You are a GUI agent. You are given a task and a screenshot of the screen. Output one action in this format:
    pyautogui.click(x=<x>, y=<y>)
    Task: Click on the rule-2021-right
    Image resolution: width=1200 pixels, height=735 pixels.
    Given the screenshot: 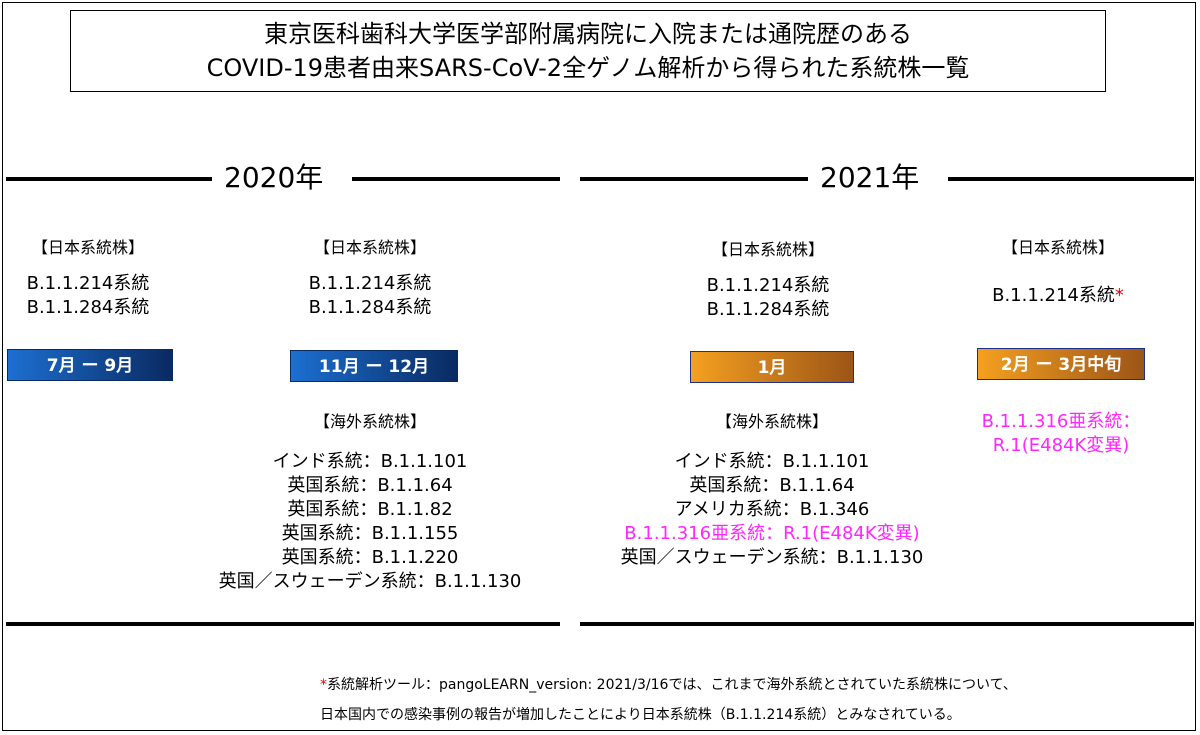 What is the action you would take?
    pyautogui.click(x=1071, y=179)
    